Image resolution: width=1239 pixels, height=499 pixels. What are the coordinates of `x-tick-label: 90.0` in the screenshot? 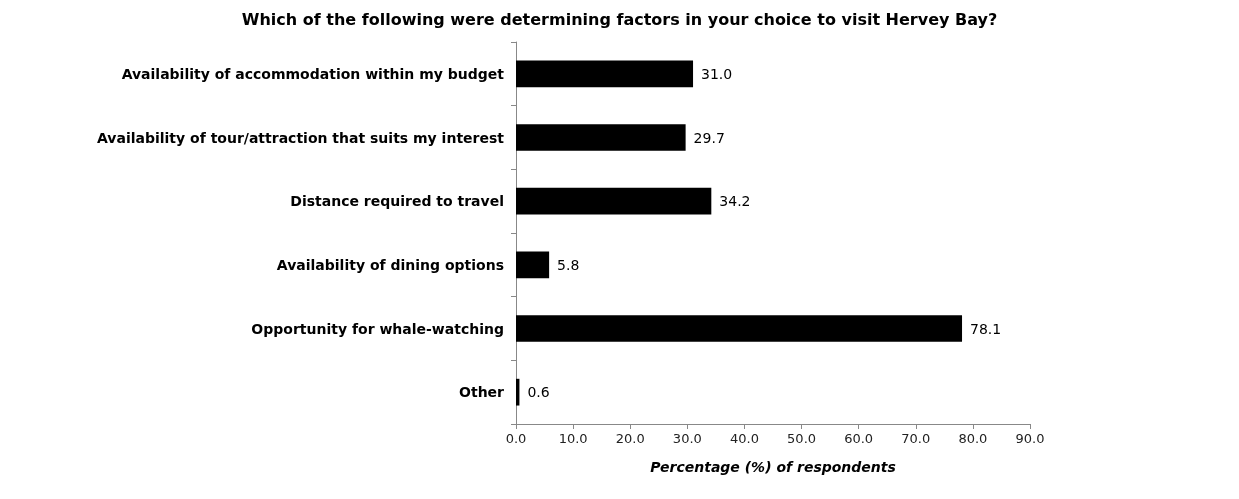 It's located at (1030, 438).